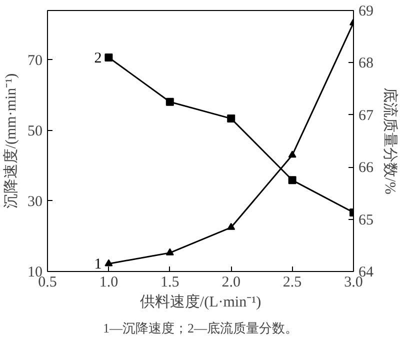 Image resolution: width=400 pixels, height=340 pixels. What do you see at coordinates (231, 282) in the screenshot?
I see `x-tick-label: 2.0` at bounding box center [231, 282].